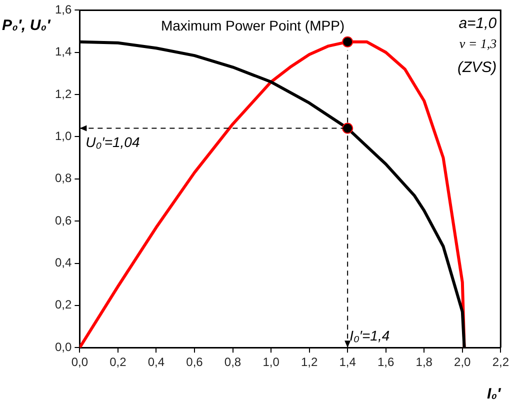 The height and width of the screenshot is (403, 512). Describe the element at coordinates (478, 44) in the screenshot. I see `annotation: ν = 1,3` at that location.